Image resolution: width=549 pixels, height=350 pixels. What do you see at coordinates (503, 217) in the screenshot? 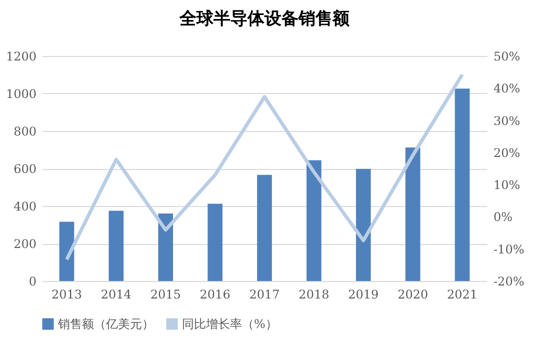
I see `y2-tick-label: 0%` at bounding box center [503, 217].